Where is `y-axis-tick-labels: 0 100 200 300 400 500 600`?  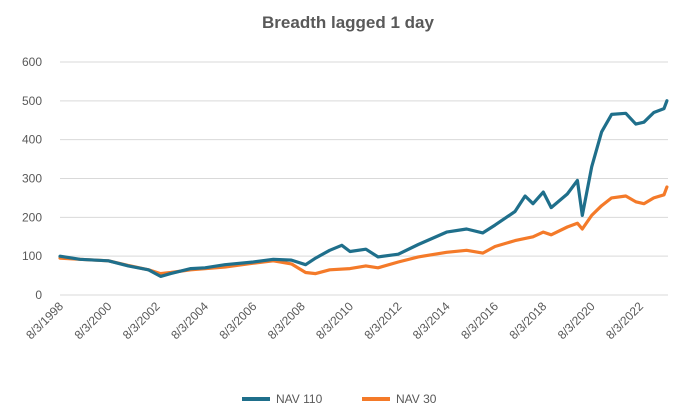
y-axis-tick-labels: 0 100 200 300 400 500 600 is located at coordinates (32, 178).